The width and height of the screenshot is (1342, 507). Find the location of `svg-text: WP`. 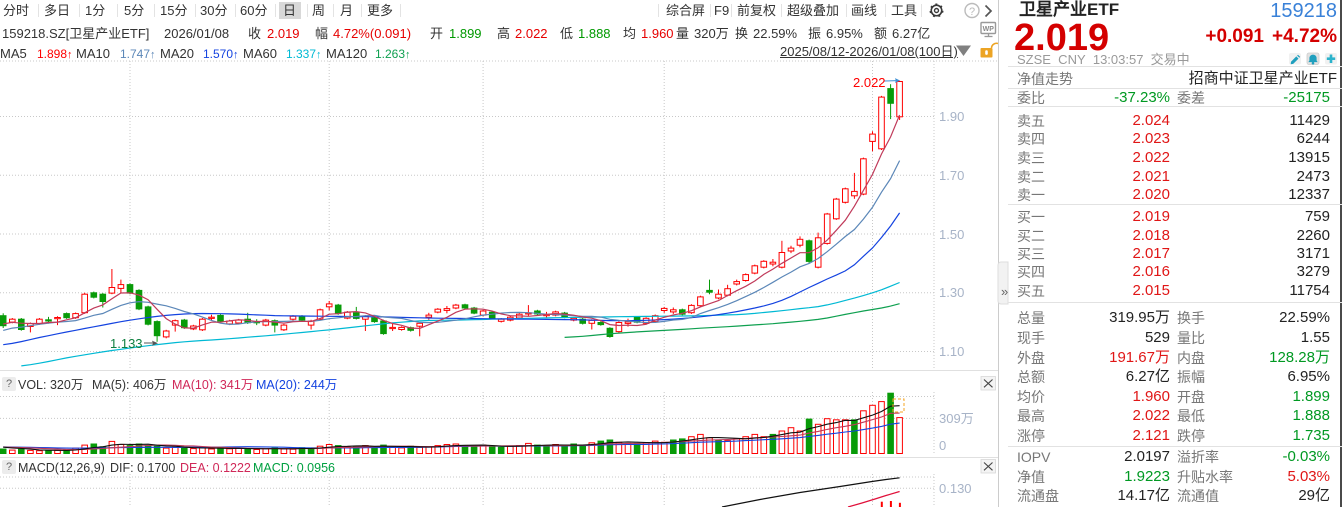

svg-text: WP is located at coordinates (989, 29).